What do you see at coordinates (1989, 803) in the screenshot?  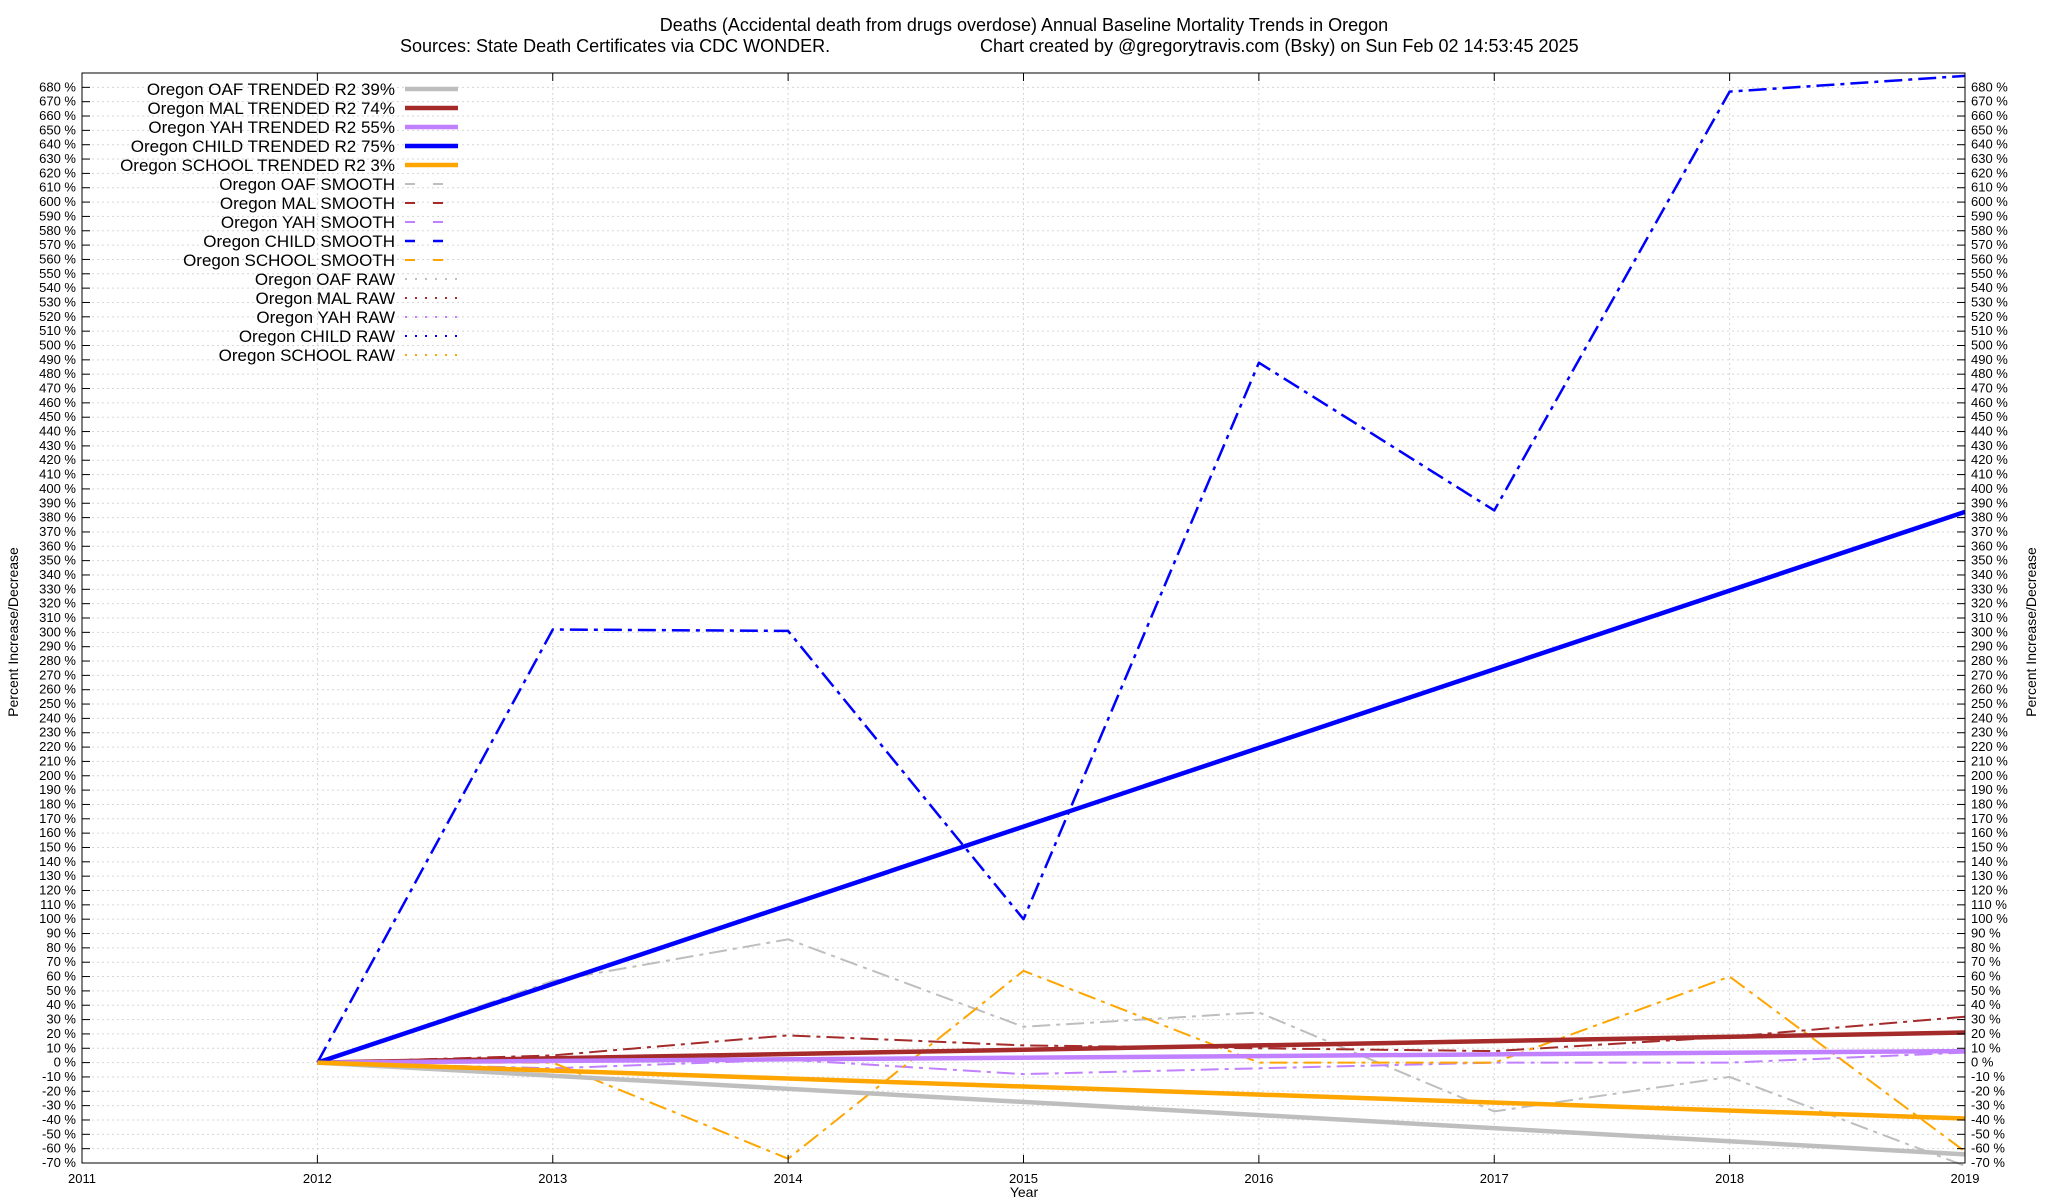 I see `y-tick-label-right: 180 %` at bounding box center [1989, 803].